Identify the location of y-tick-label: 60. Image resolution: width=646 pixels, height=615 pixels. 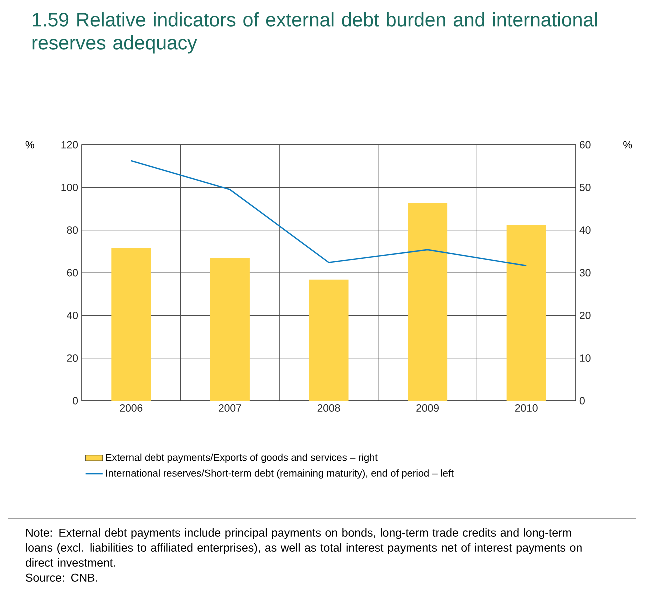
(72, 273).